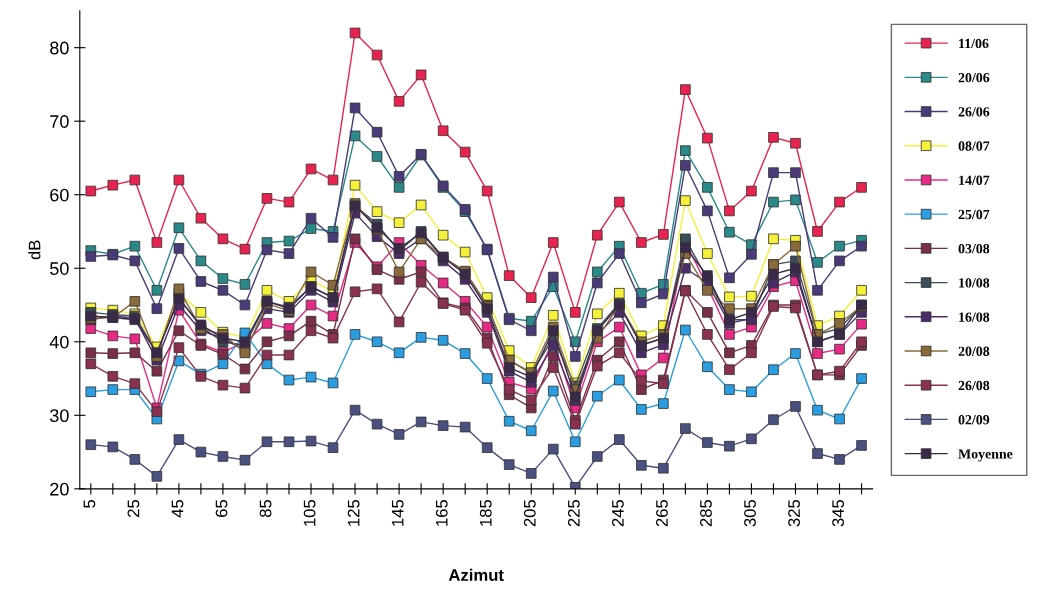 The width and height of the screenshot is (1050, 605). Describe the element at coordinates (177, 508) in the screenshot. I see `x-tick-label: 45` at that location.